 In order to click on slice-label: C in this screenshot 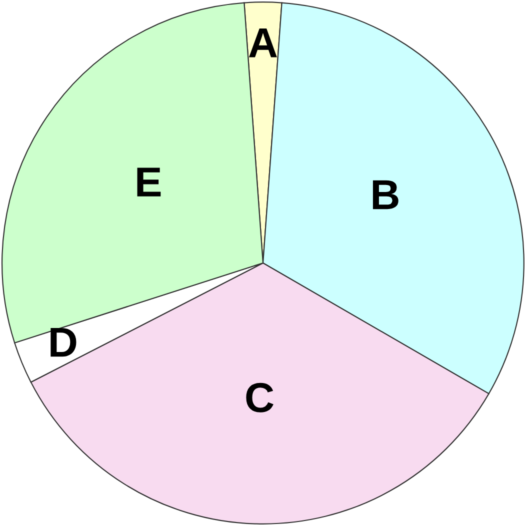, I will do `click(260, 397)`.